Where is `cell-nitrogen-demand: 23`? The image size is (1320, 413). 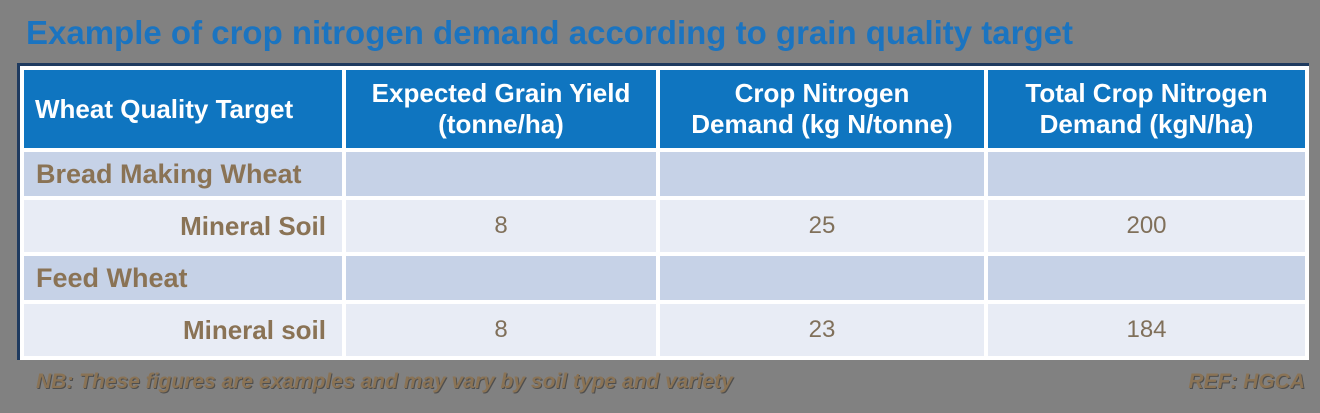
cell-nitrogen-demand: 23 is located at coordinates (822, 330).